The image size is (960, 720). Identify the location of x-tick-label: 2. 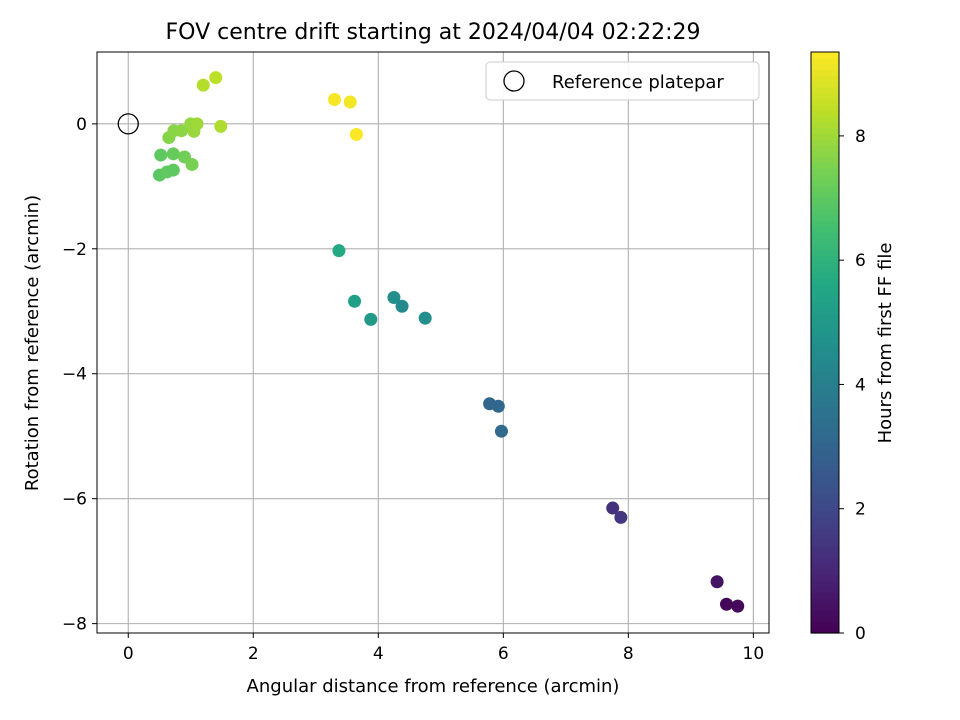
(253, 654).